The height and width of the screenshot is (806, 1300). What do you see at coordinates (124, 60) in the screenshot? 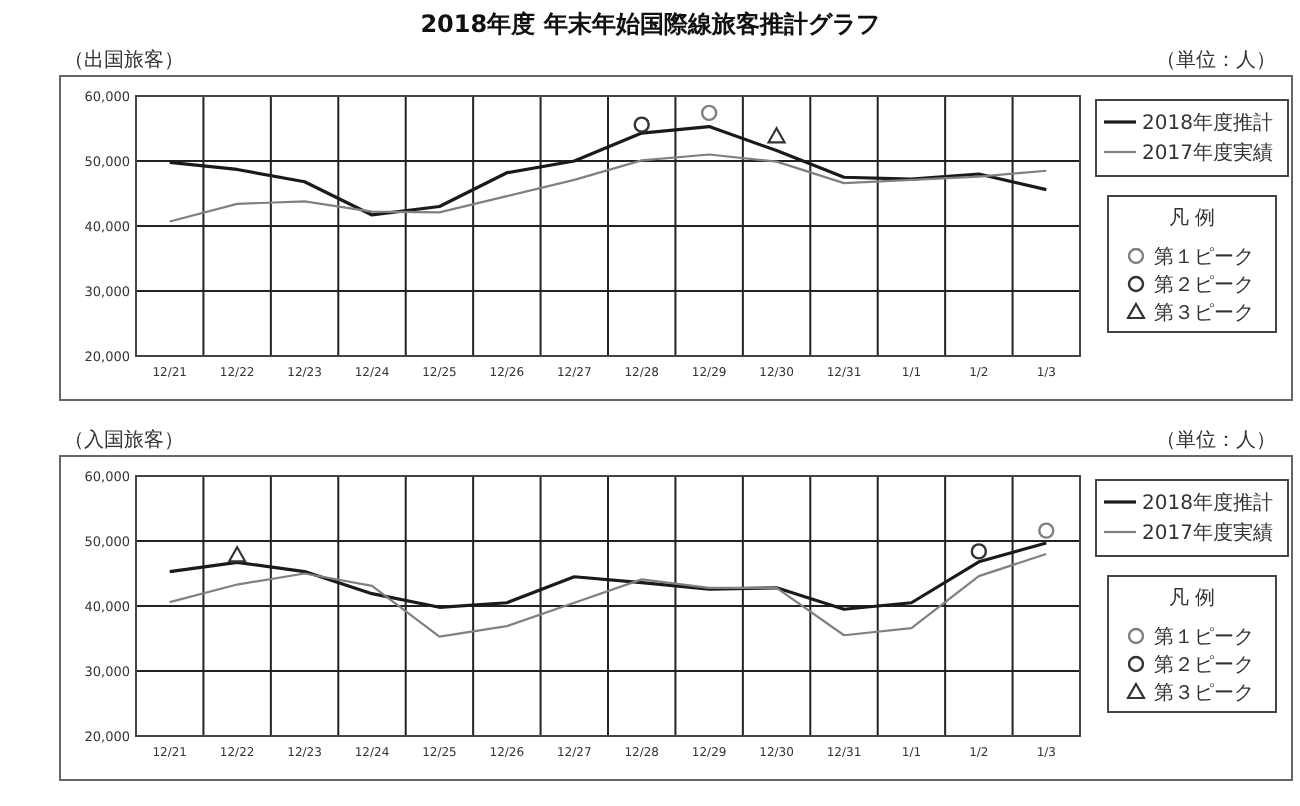
I see `chart-subtitle: （出国旅客）` at bounding box center [124, 60].